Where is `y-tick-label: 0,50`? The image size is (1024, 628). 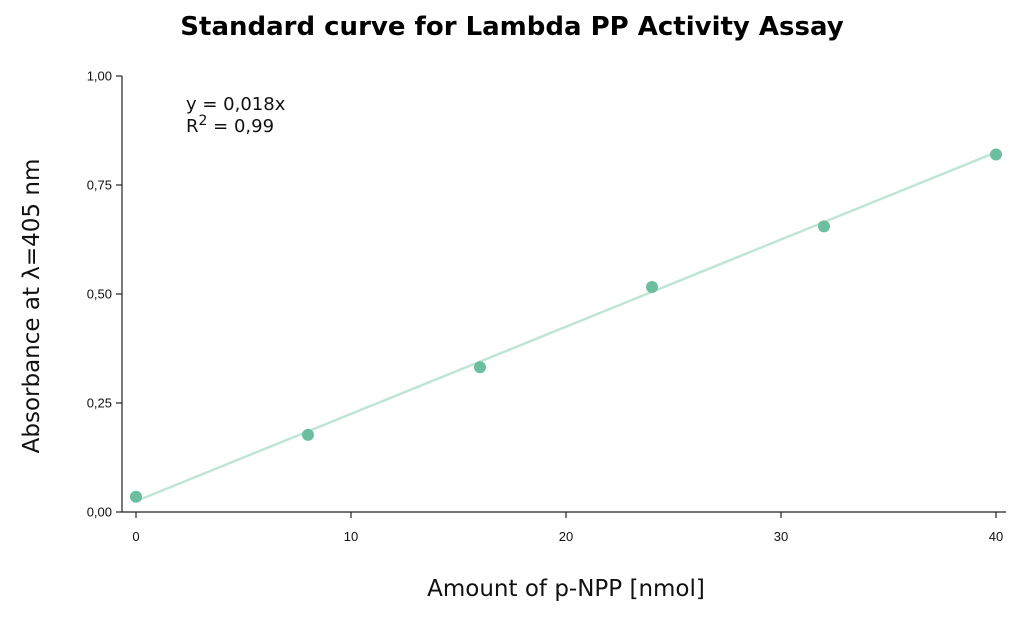
y-tick-label: 0,50 is located at coordinates (99, 294).